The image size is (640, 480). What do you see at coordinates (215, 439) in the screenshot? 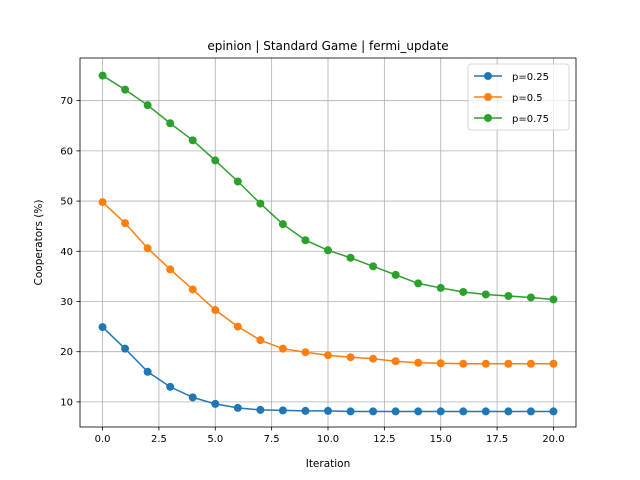
I see `x-tick-label: 5.0` at bounding box center [215, 439].